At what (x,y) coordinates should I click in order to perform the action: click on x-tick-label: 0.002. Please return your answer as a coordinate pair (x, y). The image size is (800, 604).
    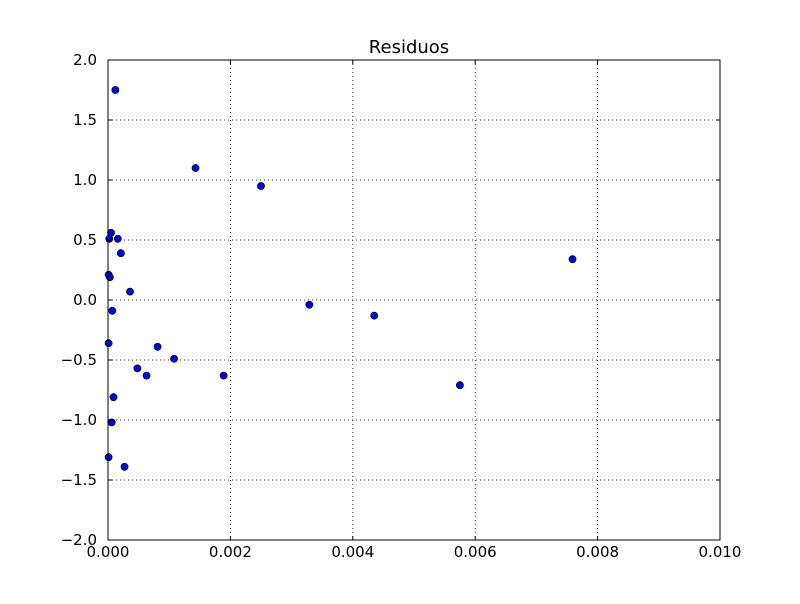
    Looking at the image, I should click on (230, 552).